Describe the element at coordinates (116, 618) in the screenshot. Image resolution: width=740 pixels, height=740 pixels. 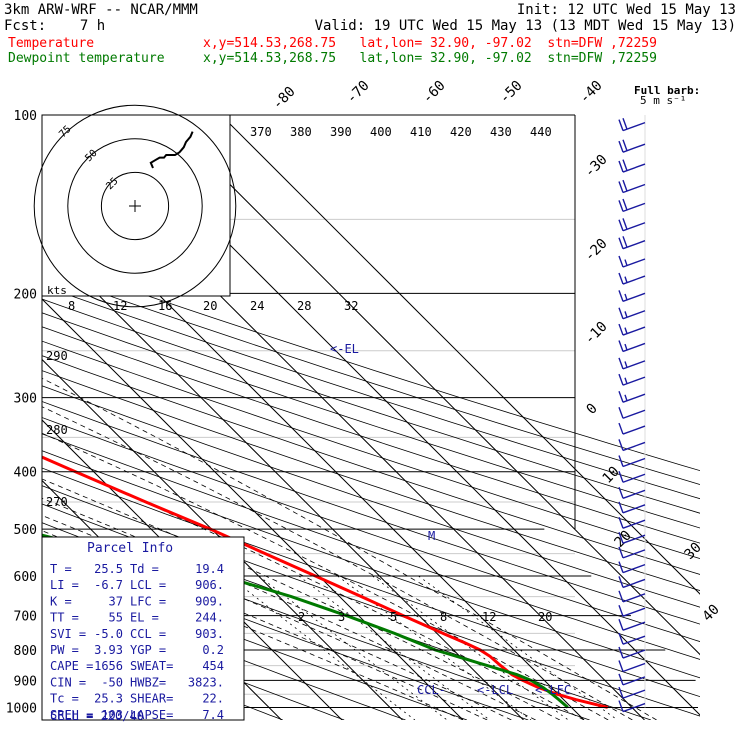
I see `parcel-info-value: 55` at that location.